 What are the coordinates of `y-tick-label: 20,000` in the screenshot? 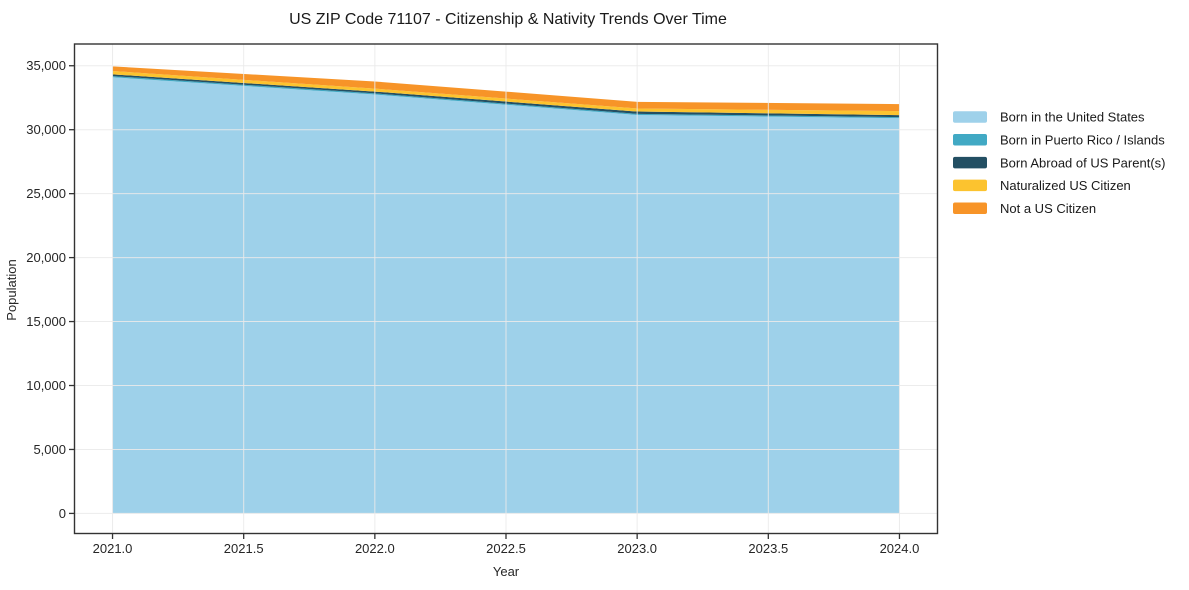 It's located at (46, 257).